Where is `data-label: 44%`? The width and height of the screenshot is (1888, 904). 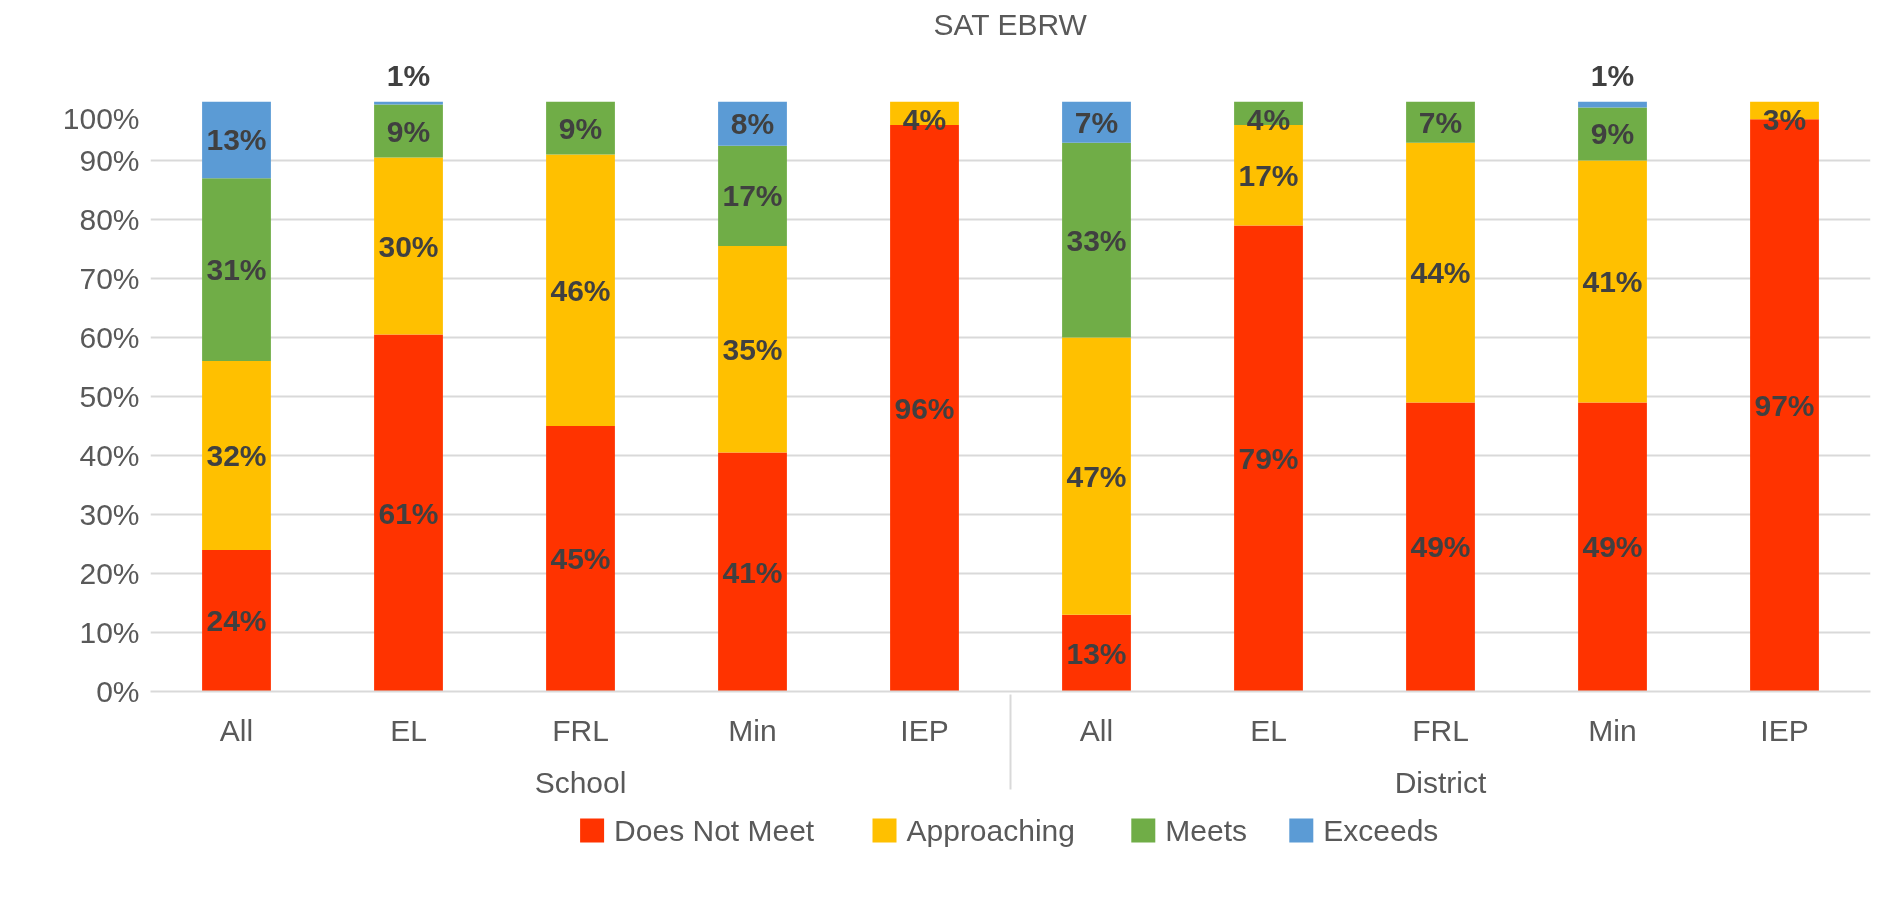 data-label: 44% is located at coordinates (1440, 273).